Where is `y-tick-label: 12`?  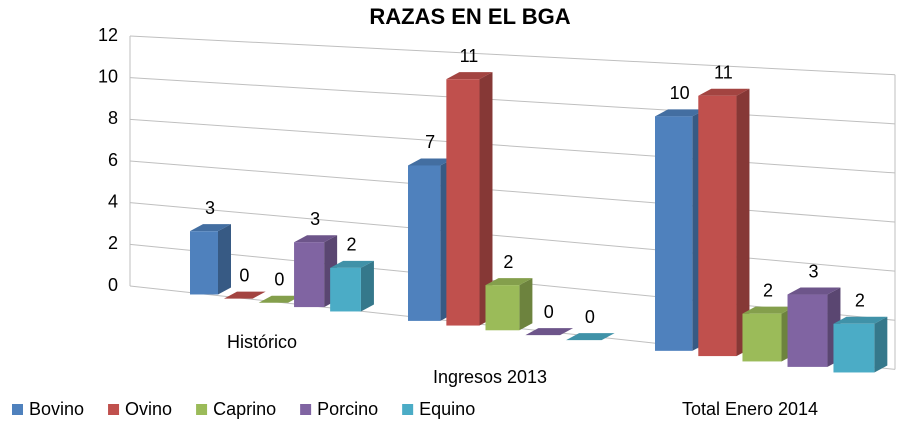 y-tick-label: 12 is located at coordinates (108, 35).